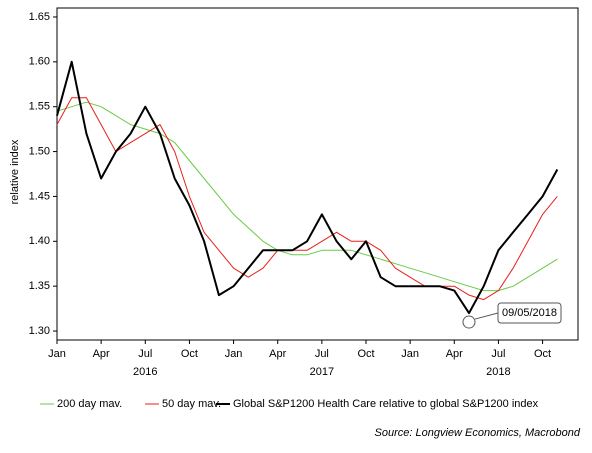 The height and width of the screenshot is (453, 592). What do you see at coordinates (39, 241) in the screenshot?
I see `y-tick-label: 1.40` at bounding box center [39, 241].